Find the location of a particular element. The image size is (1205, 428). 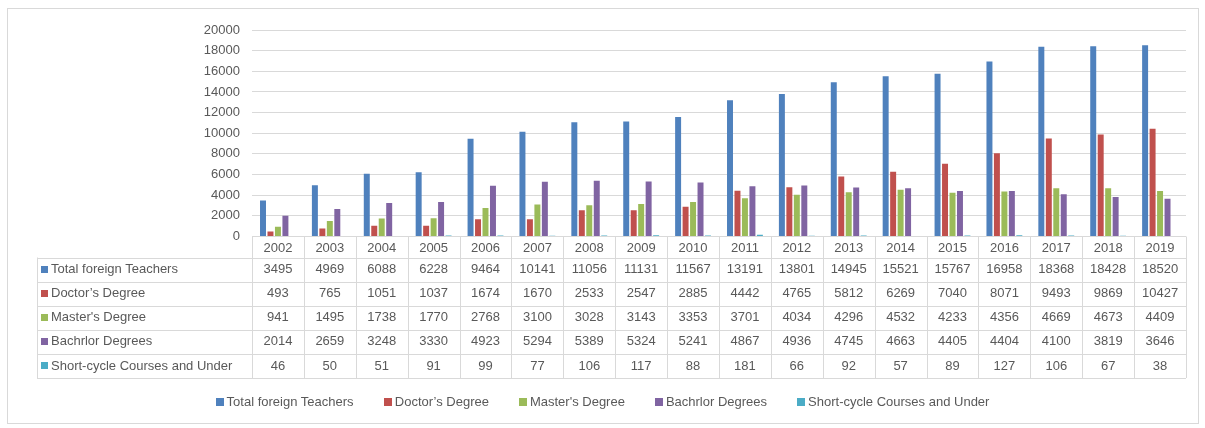

data-label: 50 is located at coordinates (330, 365).